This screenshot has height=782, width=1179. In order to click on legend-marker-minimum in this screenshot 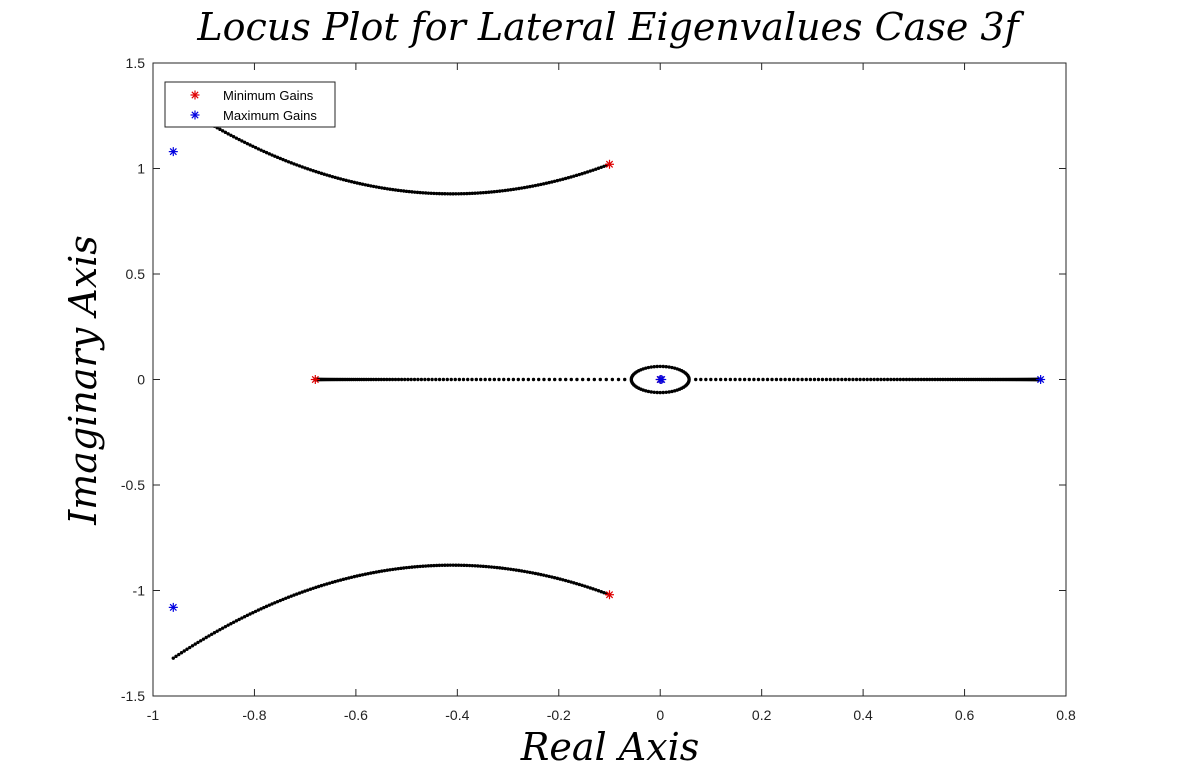, I will do `click(195, 95)`.